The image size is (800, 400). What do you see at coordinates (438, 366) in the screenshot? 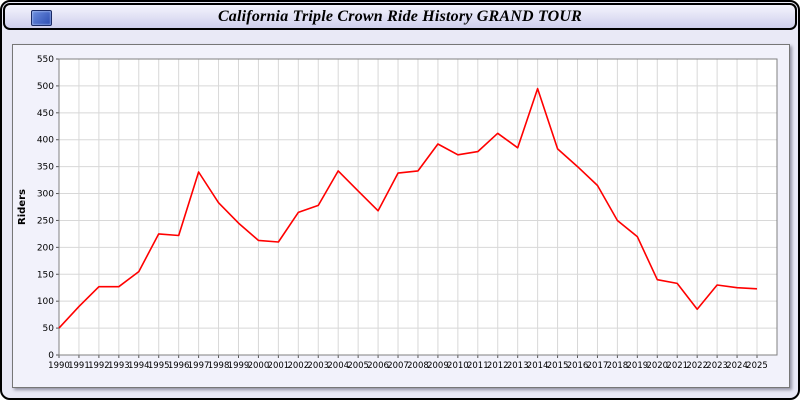
I see `x-tick-label: 2009` at bounding box center [438, 366].